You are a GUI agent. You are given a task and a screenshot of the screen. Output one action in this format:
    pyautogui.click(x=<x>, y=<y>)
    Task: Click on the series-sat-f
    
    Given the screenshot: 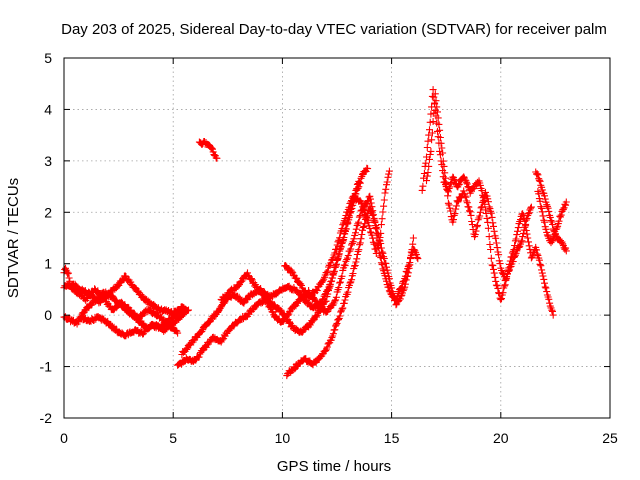 What is the action you would take?
    pyautogui.click(x=275, y=261)
    